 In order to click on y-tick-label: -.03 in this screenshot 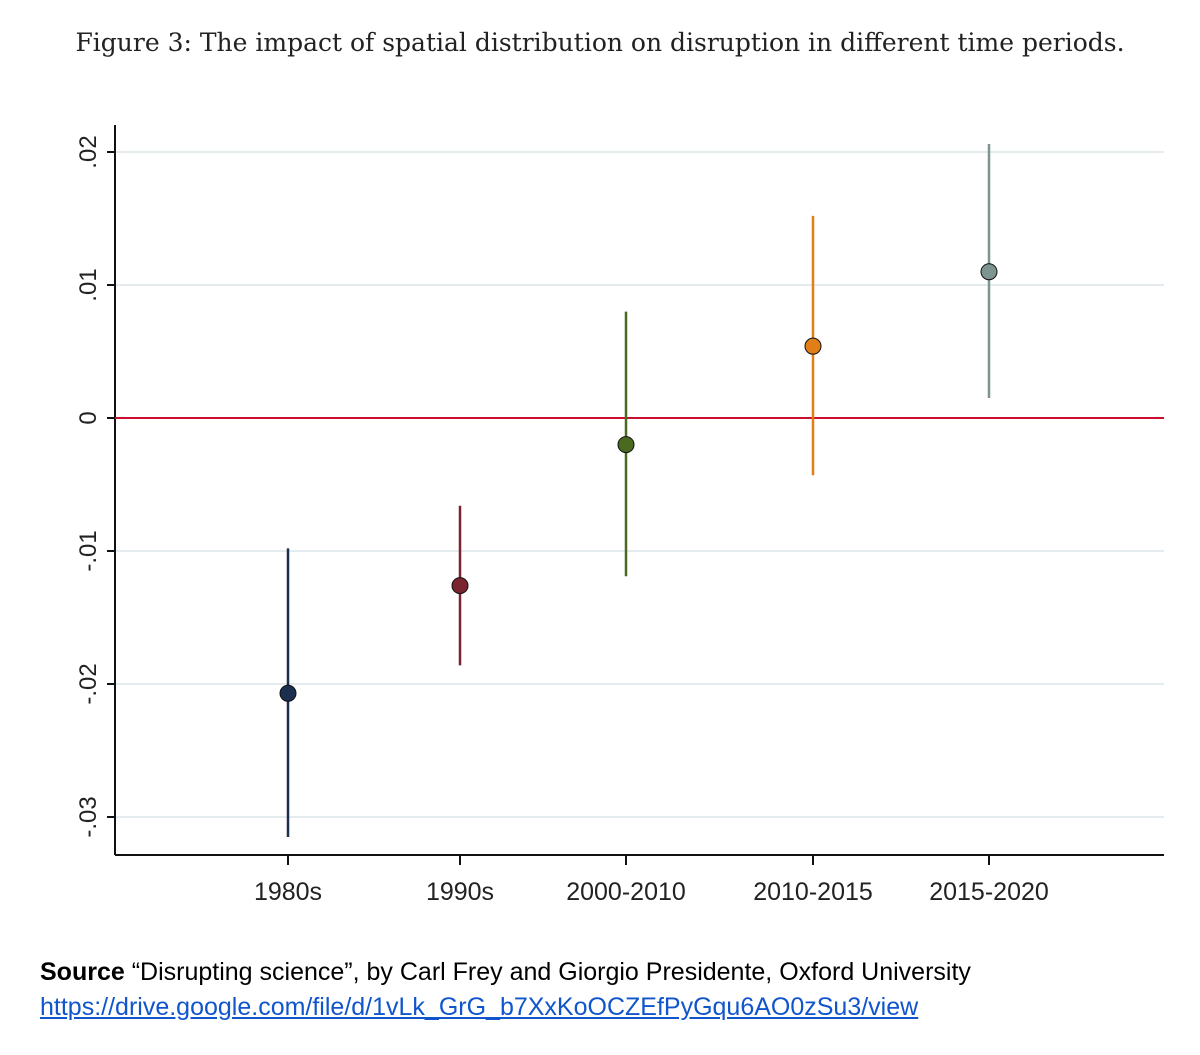, I will do `click(88, 816)`.